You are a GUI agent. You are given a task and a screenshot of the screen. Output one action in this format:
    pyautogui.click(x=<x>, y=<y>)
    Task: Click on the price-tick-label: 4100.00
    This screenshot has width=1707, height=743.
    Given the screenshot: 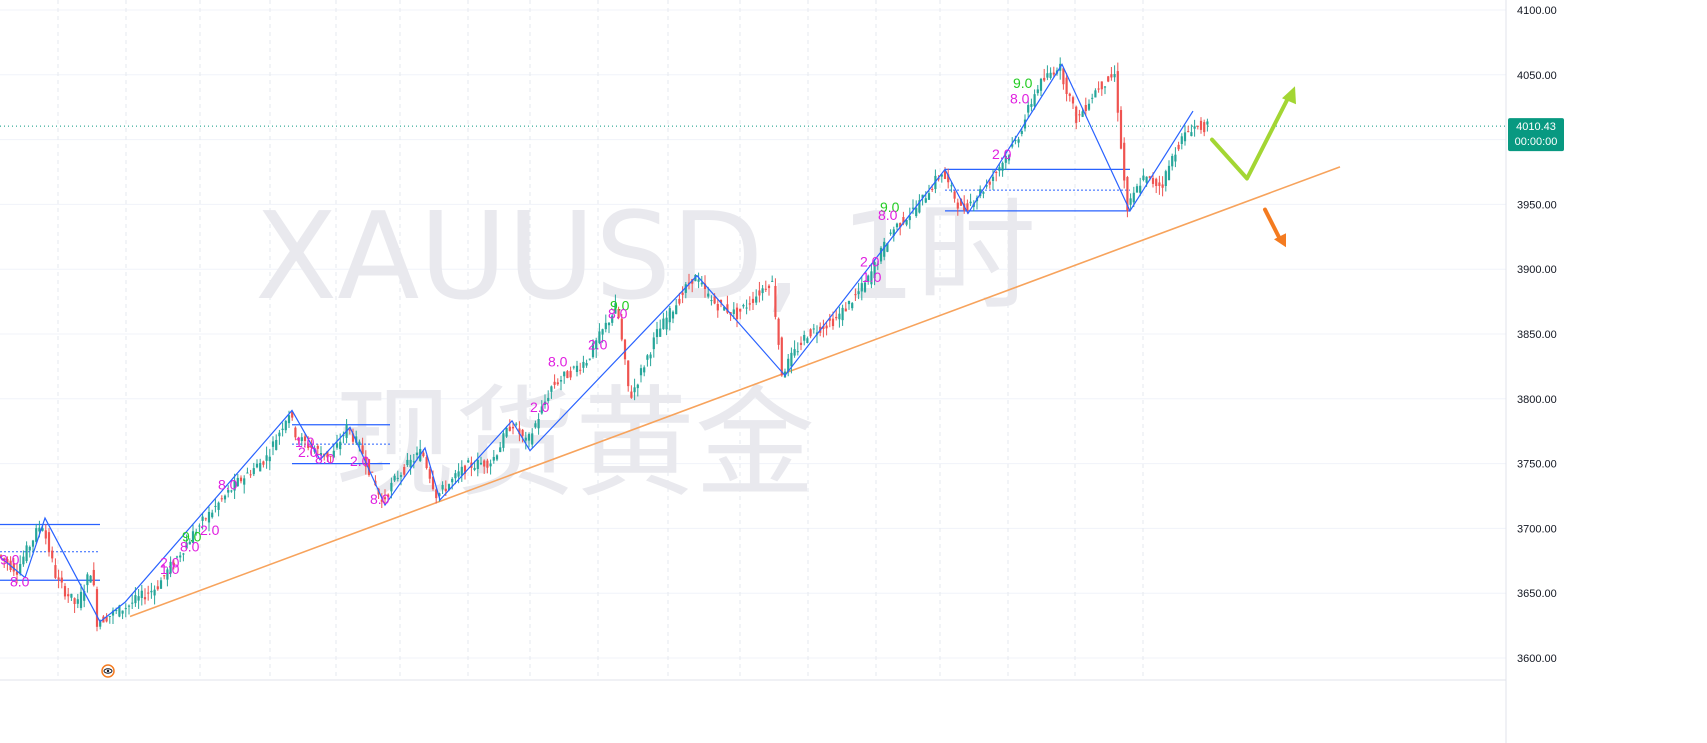 What is the action you would take?
    pyautogui.click(x=1537, y=11)
    